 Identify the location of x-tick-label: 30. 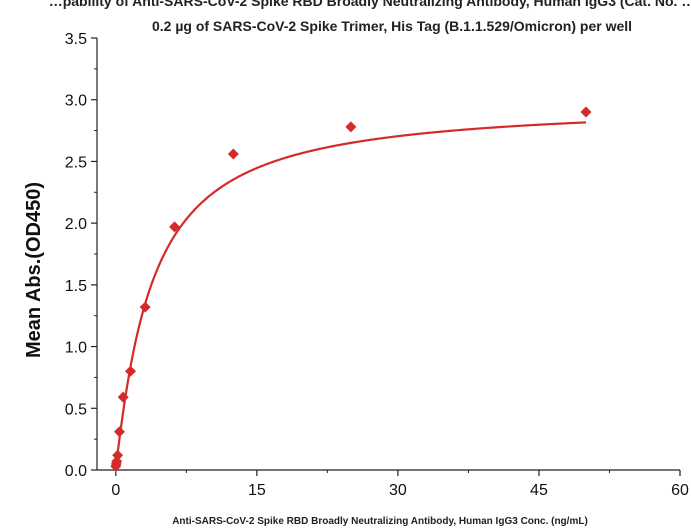
(398, 490).